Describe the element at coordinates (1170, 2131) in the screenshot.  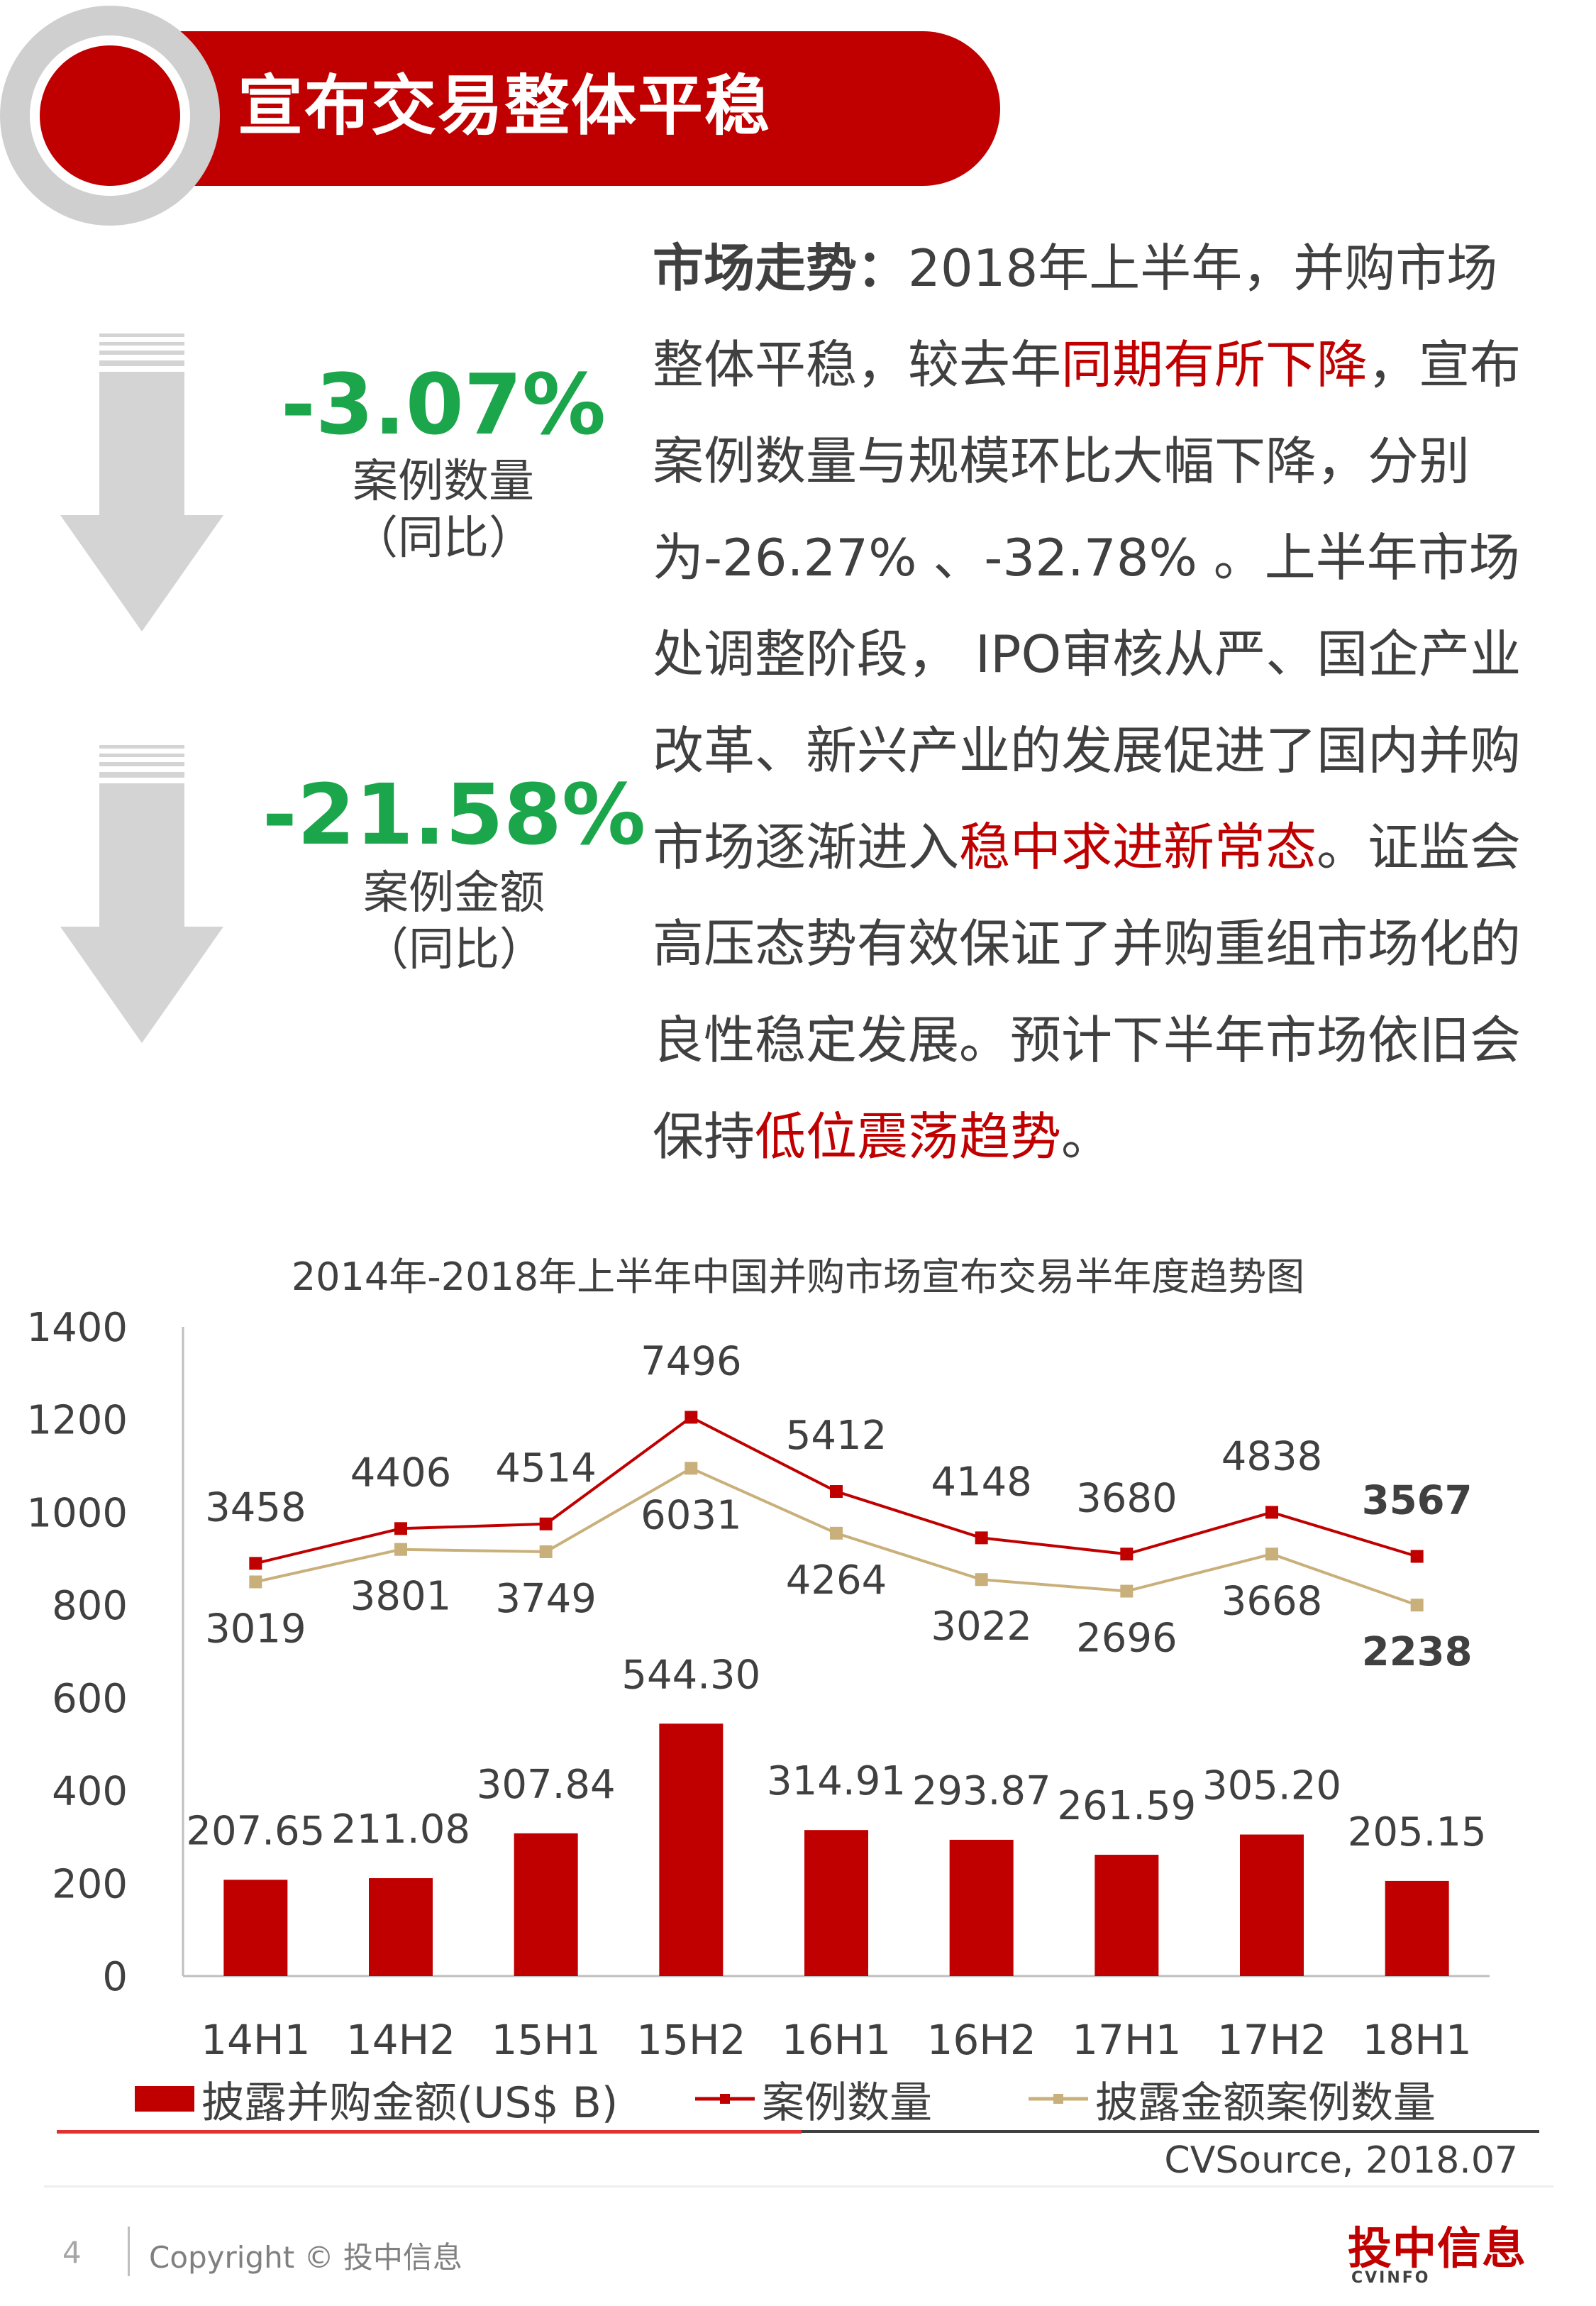
I see `divider-dark` at that location.